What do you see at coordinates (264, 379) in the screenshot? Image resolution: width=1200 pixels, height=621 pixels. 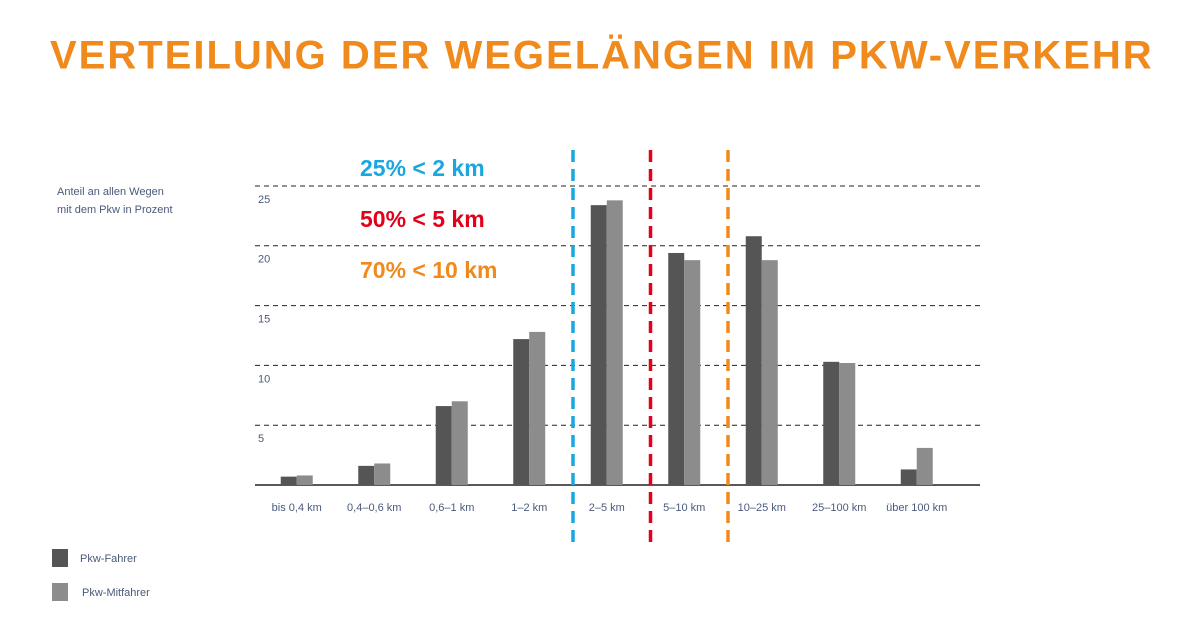 I see `y-tick-label: 10` at bounding box center [264, 379].